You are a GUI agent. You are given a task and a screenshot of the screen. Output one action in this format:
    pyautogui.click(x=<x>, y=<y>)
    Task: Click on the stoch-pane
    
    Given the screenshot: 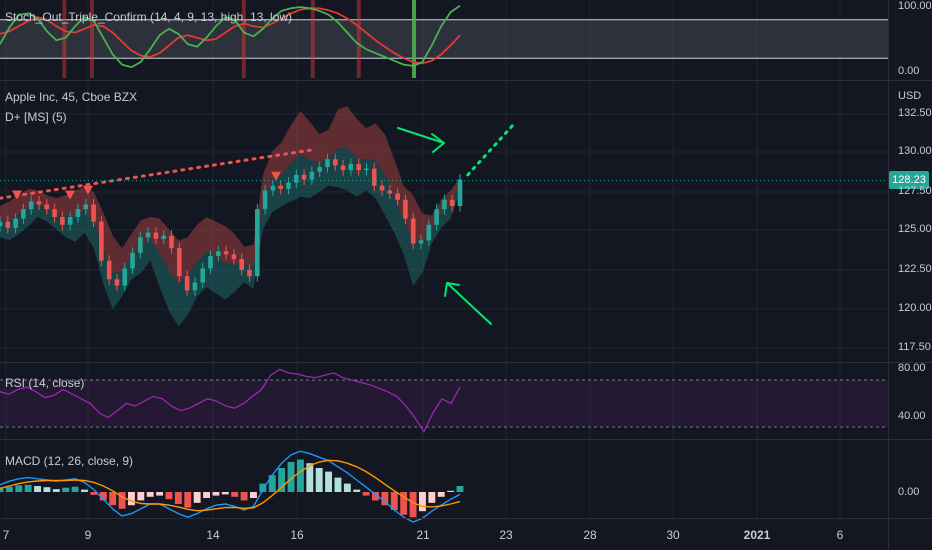 What is the action you would take?
    pyautogui.click(x=444, y=39)
    